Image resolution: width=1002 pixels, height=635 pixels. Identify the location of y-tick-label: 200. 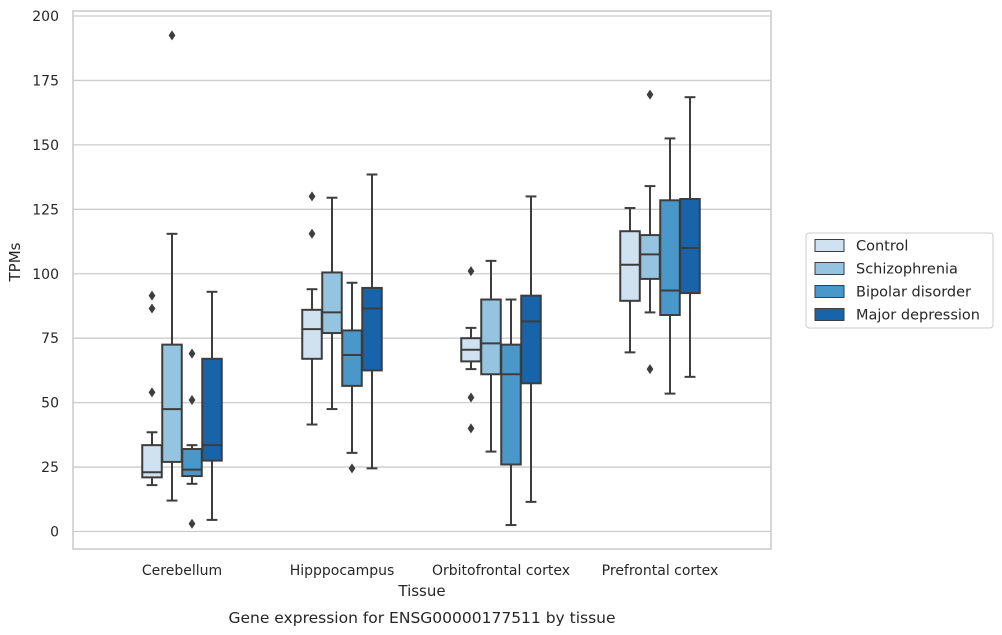
(45, 17).